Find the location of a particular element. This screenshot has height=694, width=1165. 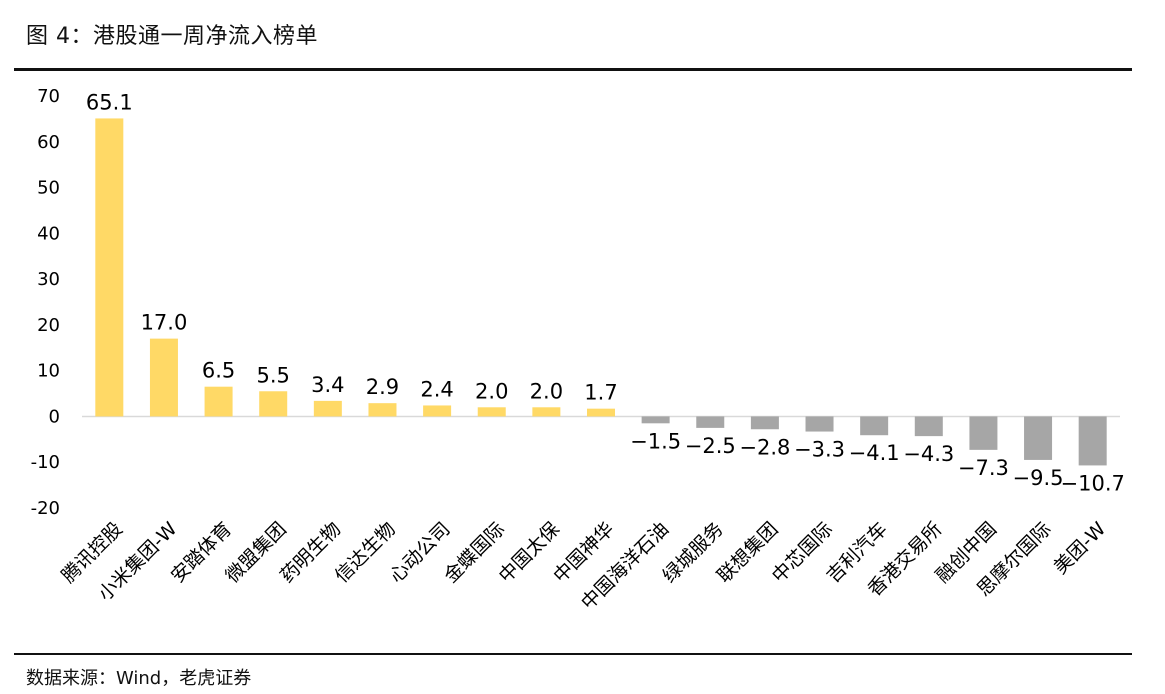

chart-title: 图 4：港股通一周净流入榜单 is located at coordinates (172, 36).